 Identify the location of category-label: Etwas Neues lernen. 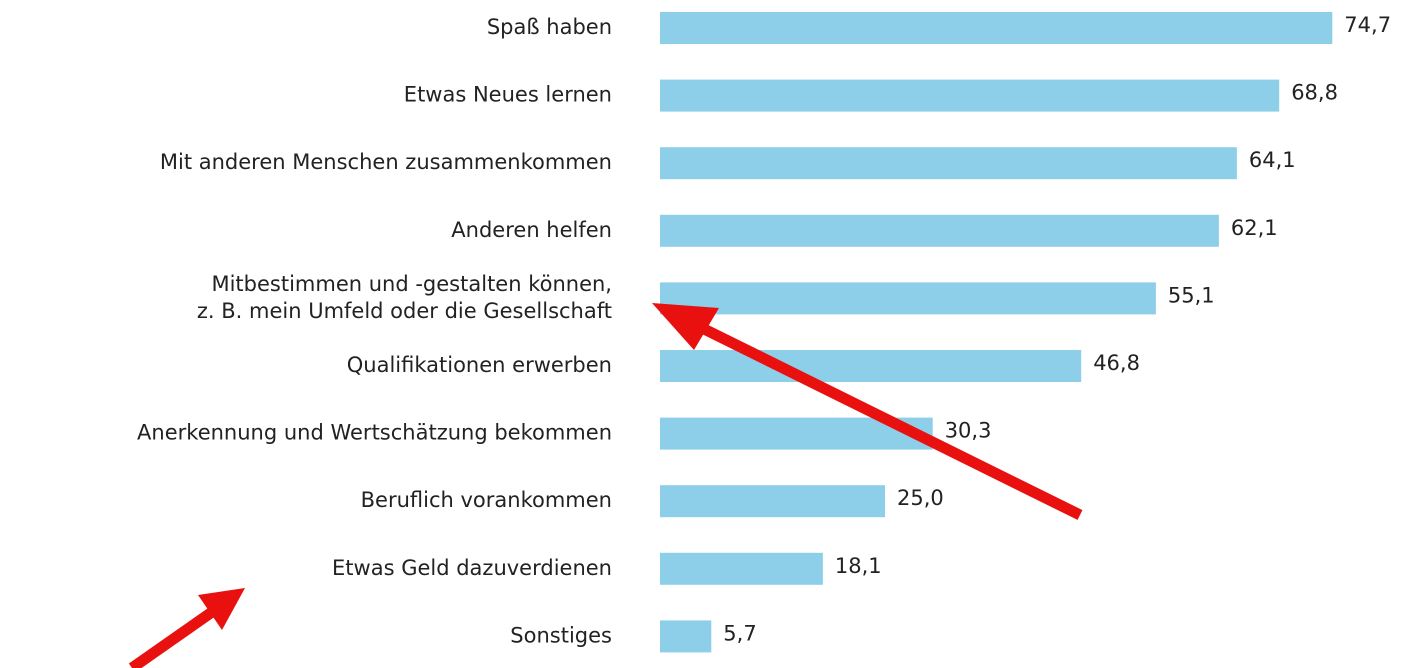
(508, 95).